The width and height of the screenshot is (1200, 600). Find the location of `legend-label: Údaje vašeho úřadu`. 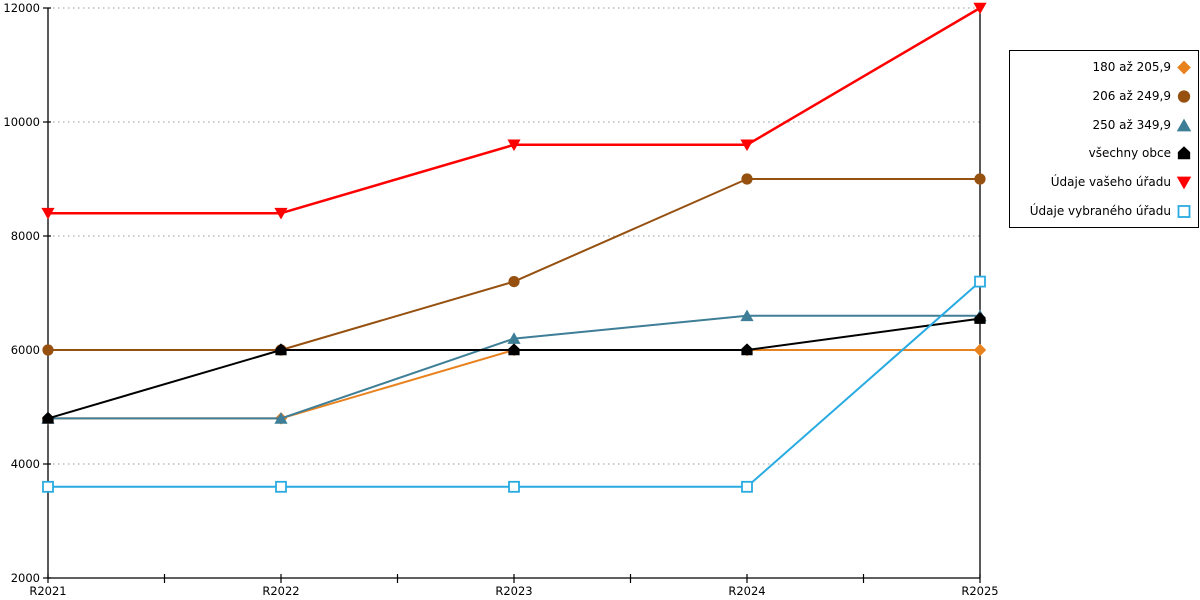

legend-label: Údaje vašeho úřadu is located at coordinates (1110, 181).